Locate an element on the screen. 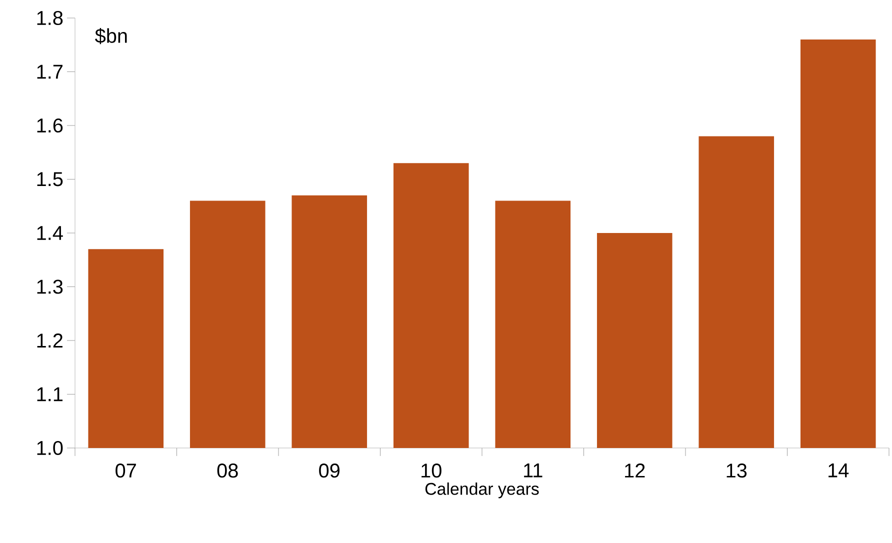  y-tick-label: 1.2 is located at coordinates (49, 341).